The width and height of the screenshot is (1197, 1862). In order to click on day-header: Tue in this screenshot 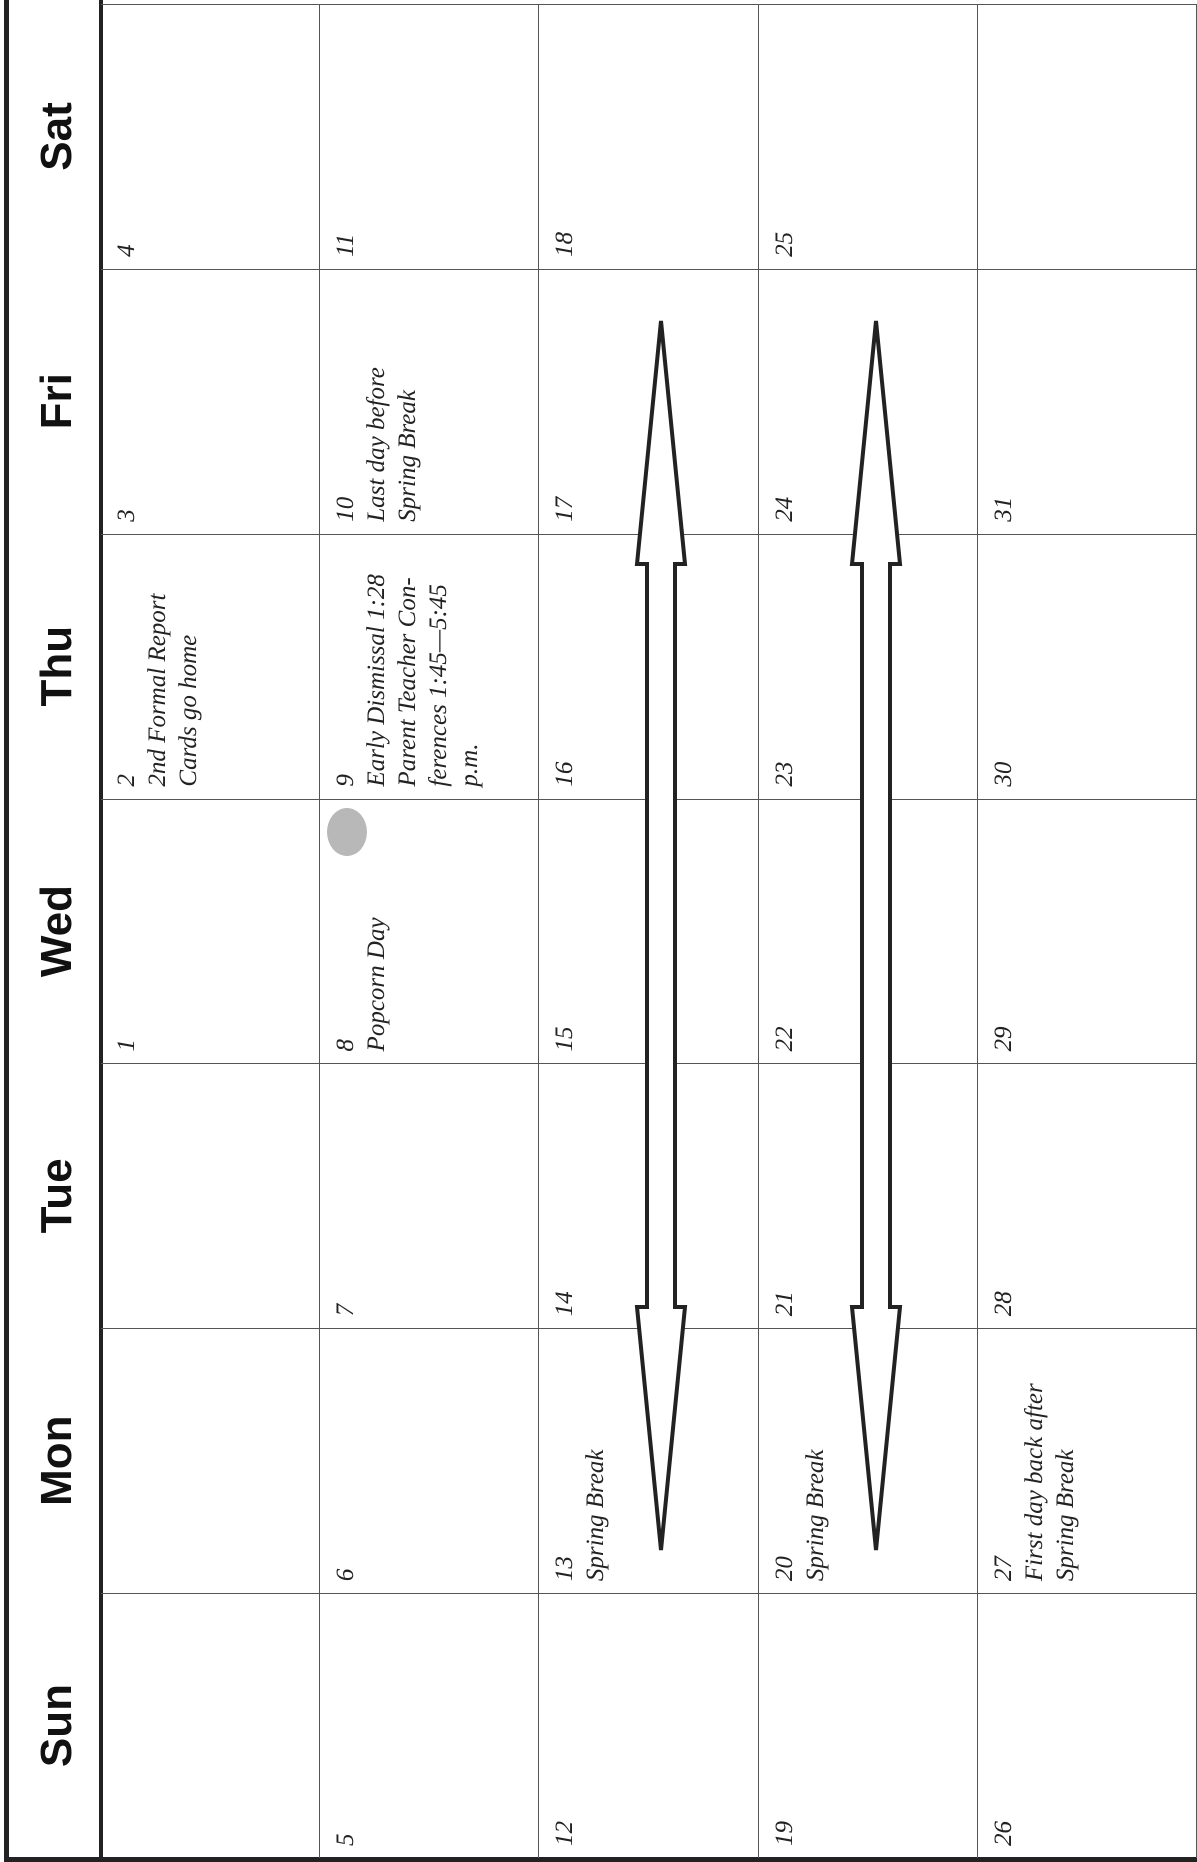, I will do `click(56, 1196)`.